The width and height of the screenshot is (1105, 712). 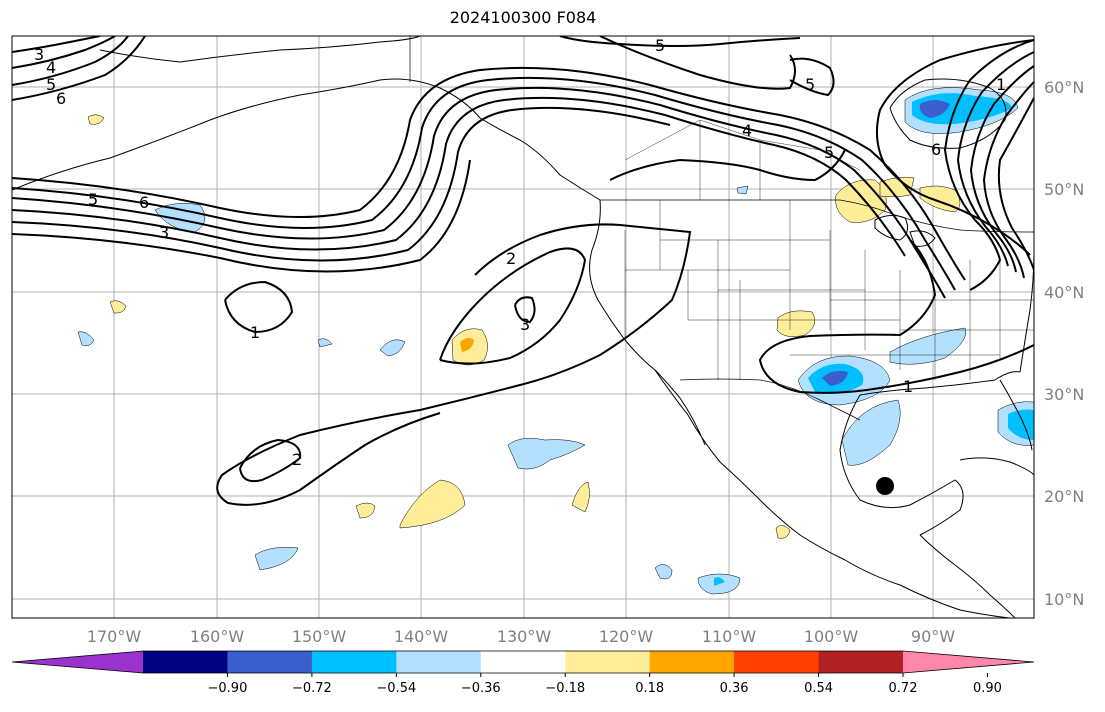 What do you see at coordinates (770, 399) in the screenshot?
I see `us-mexico-border` at bounding box center [770, 399].